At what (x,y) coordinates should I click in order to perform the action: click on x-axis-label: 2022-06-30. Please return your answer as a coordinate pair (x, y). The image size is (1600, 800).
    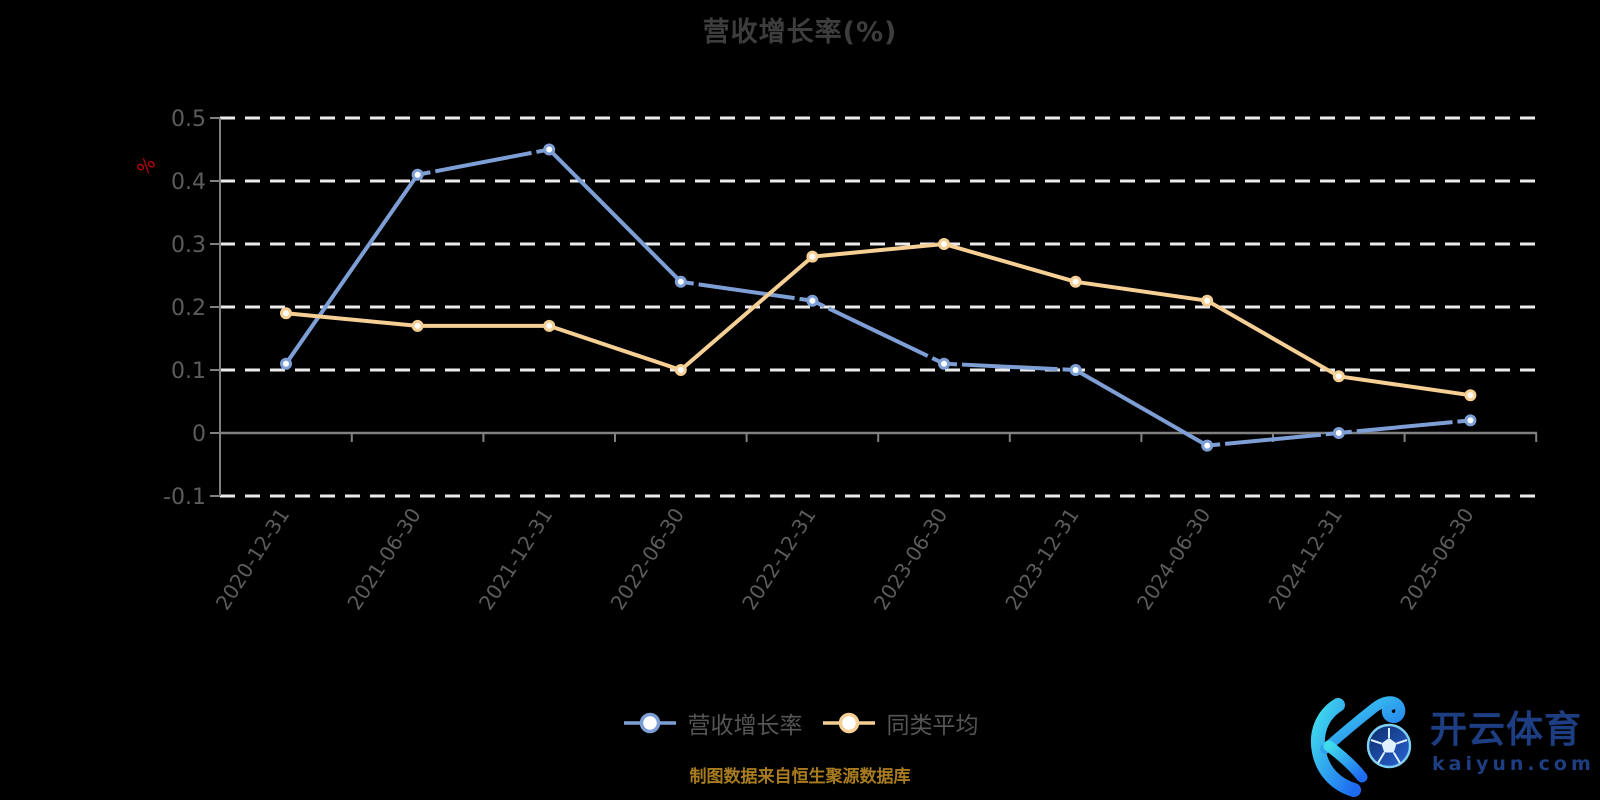
    Looking at the image, I should click on (647, 559).